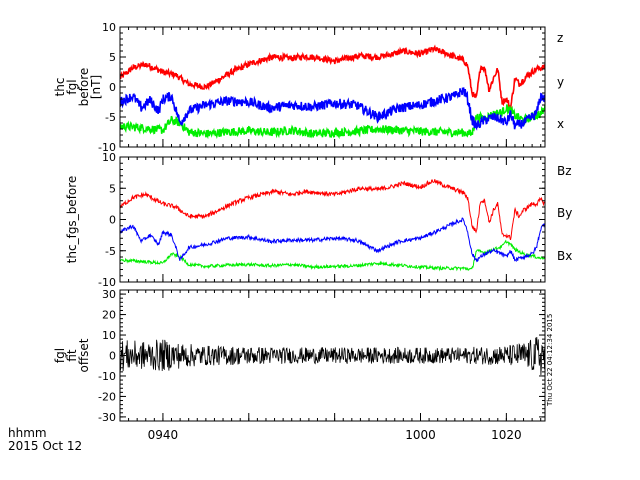 This screenshot has height=480, width=640. What do you see at coordinates (107, 417) in the screenshot?
I see `y-tick-label: -30` at bounding box center [107, 417].